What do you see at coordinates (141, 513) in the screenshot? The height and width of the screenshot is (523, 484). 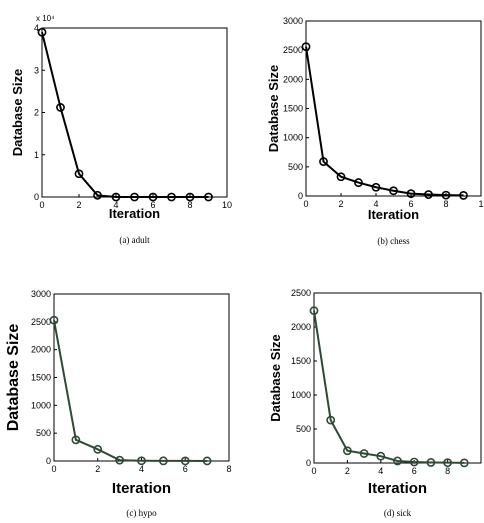 I see `chart-caption: (c) hypo` at bounding box center [141, 513].